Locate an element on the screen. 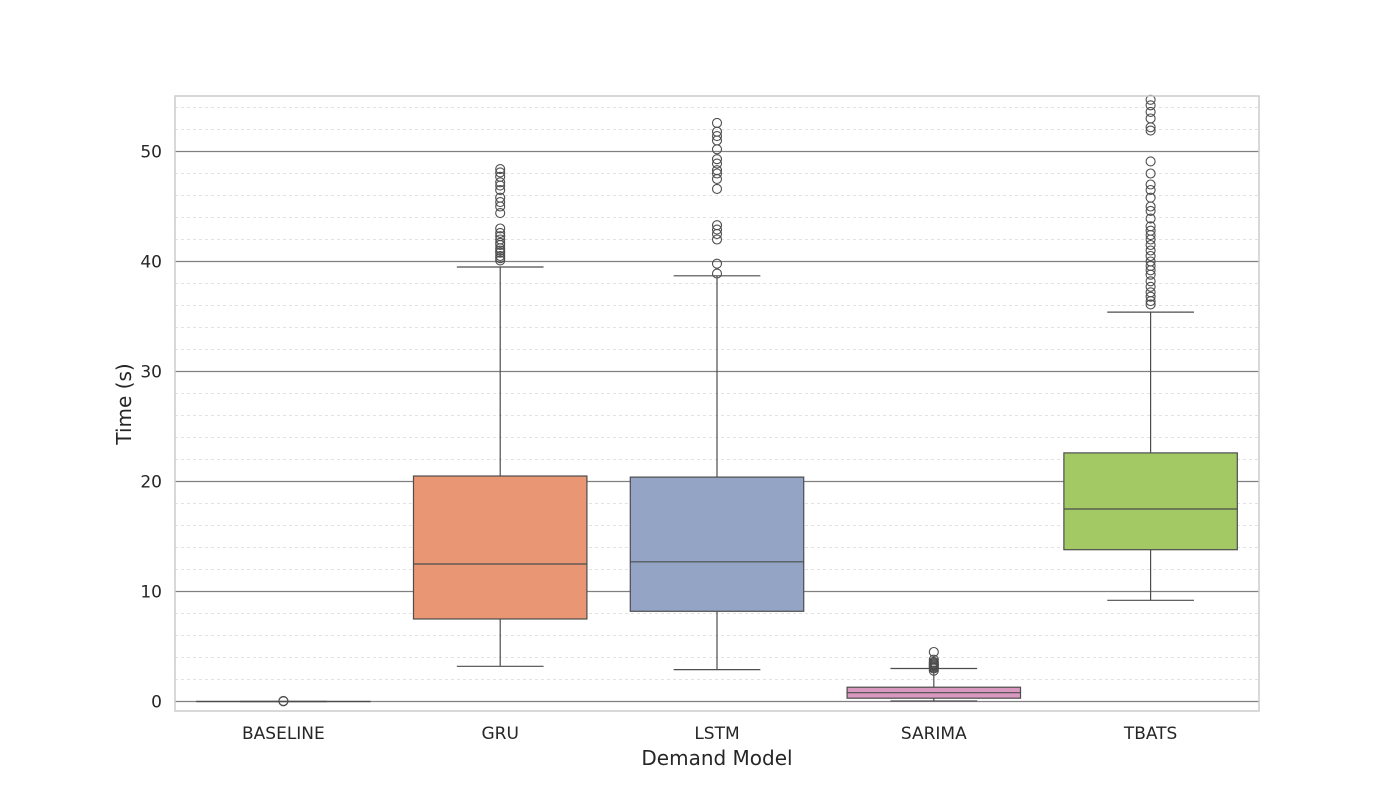 The height and width of the screenshot is (800, 1400). x-tick-label: SARIMA is located at coordinates (934, 734).